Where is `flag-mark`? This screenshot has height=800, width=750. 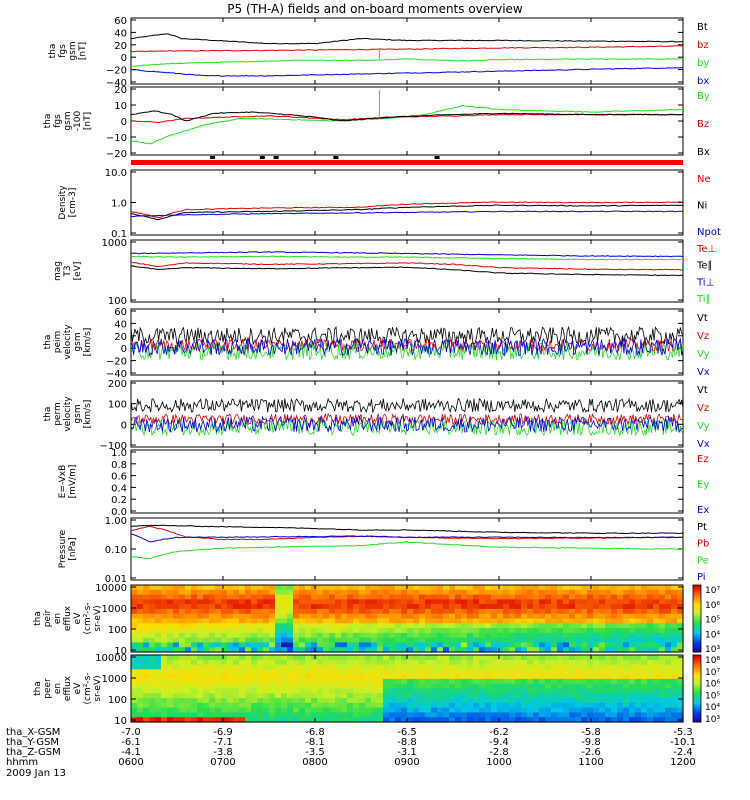 flag-mark is located at coordinates (437, 157).